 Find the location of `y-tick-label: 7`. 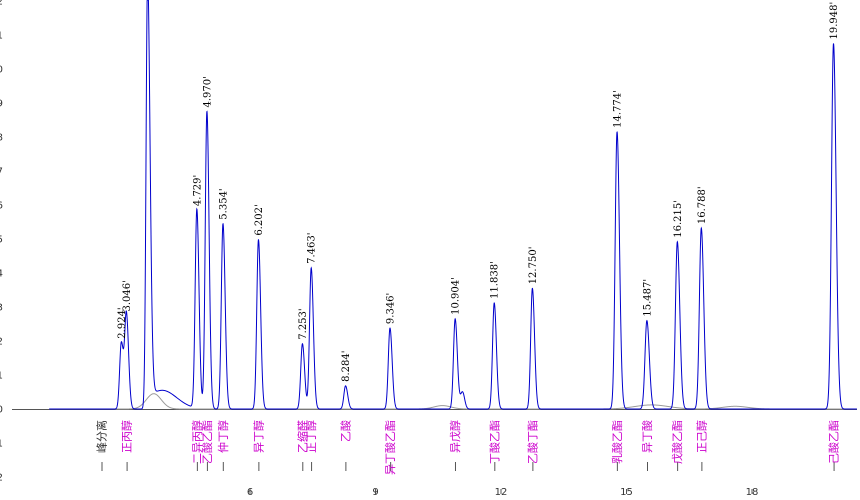

y-tick-label: 7 is located at coordinates (1, 172).